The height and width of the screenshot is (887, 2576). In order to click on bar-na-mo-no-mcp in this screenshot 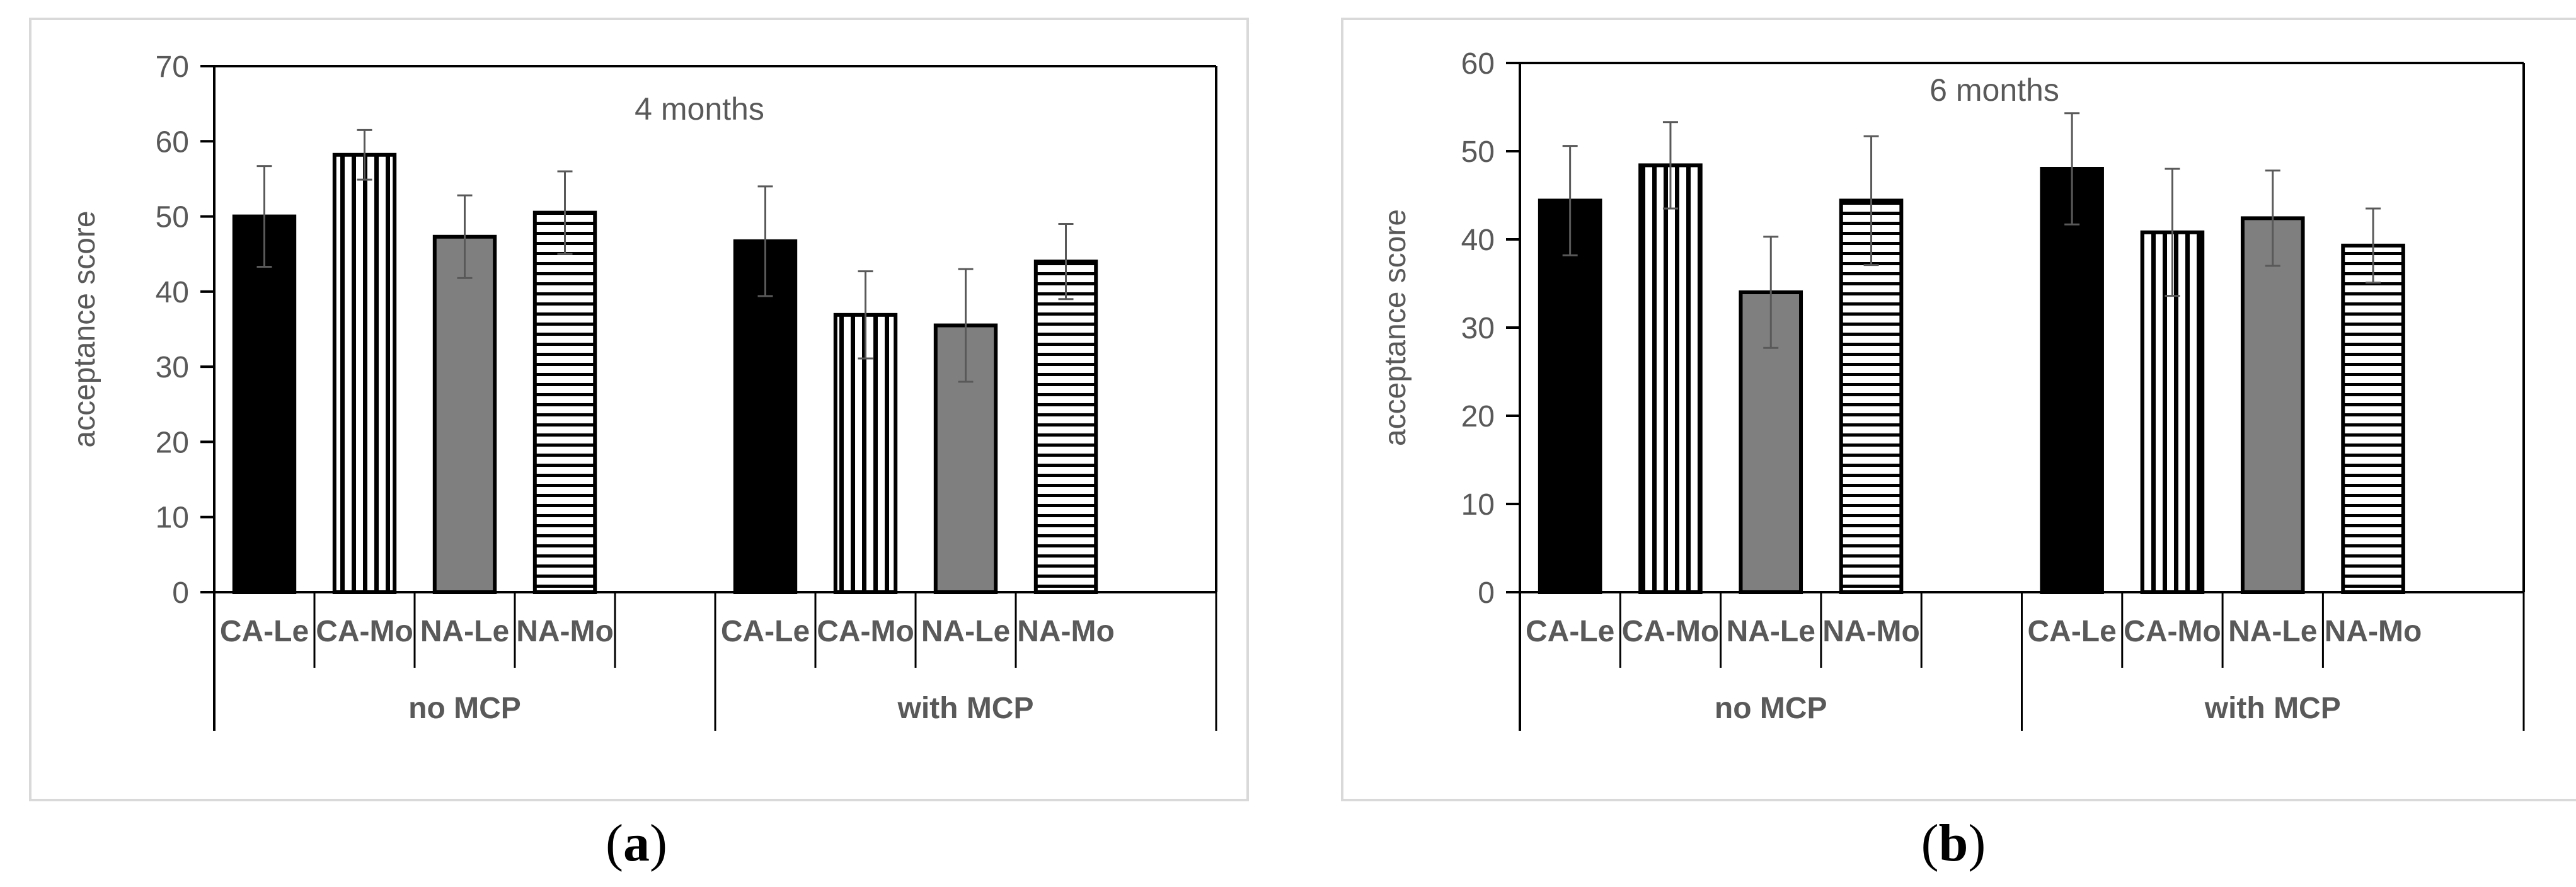, I will do `click(564, 402)`.